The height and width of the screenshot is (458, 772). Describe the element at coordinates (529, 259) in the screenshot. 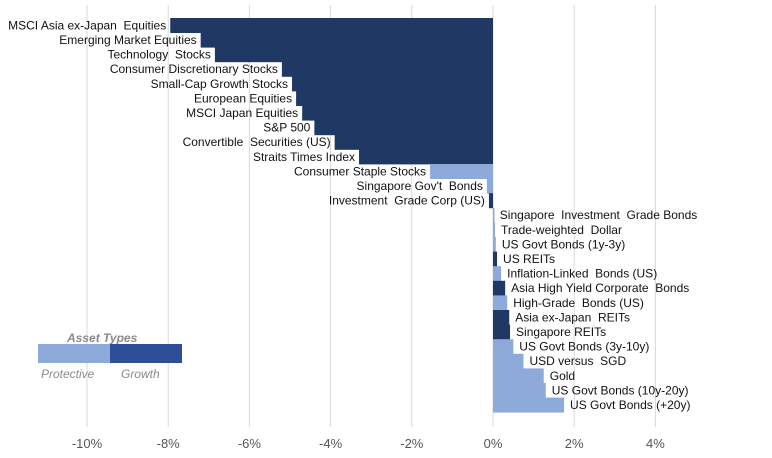

I see `category-label: US REITs` at that location.